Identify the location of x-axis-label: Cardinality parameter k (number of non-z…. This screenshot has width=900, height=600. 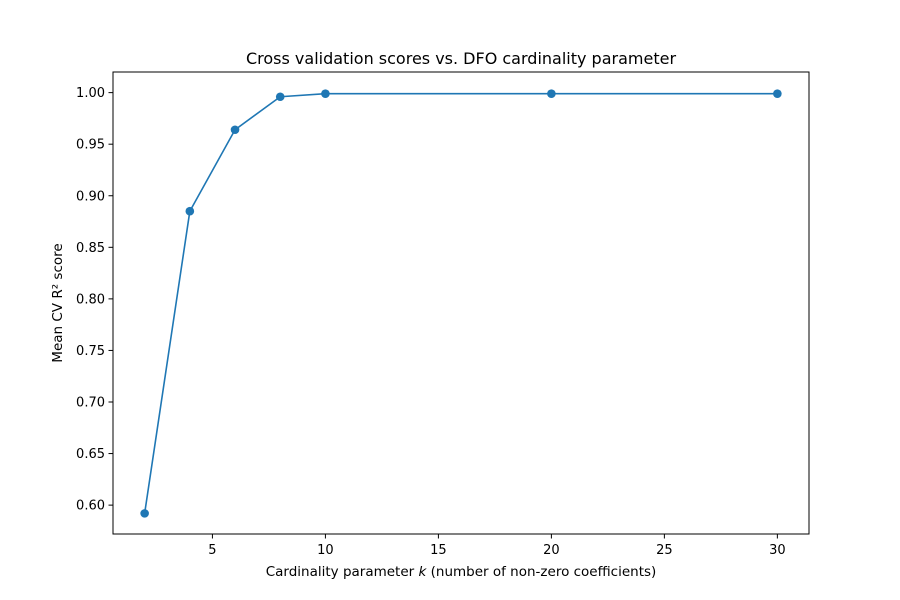
(461, 572).